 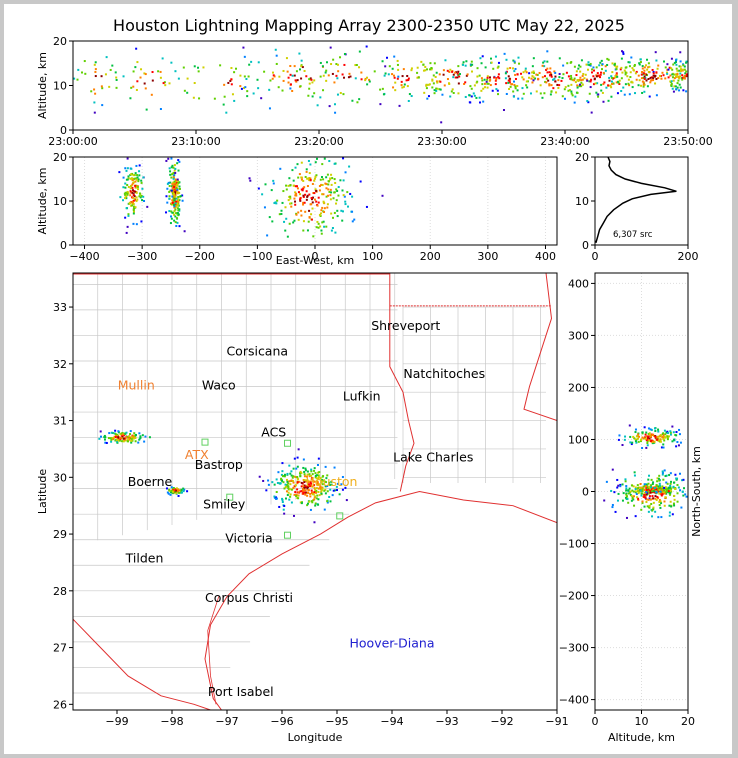 I want to click on time-tick-label: 23:00:00, so click(x=72, y=141).